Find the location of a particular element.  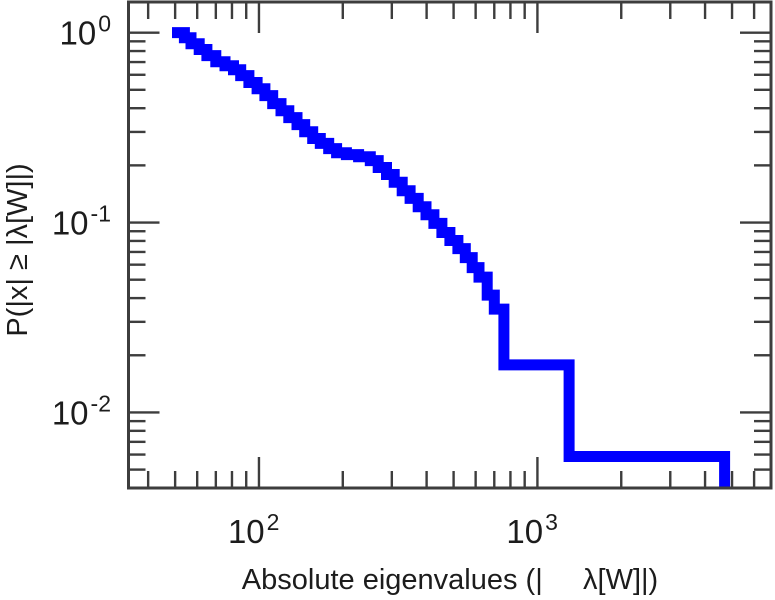

x-tick-label-1000: 10³ is located at coordinates (532, 529).